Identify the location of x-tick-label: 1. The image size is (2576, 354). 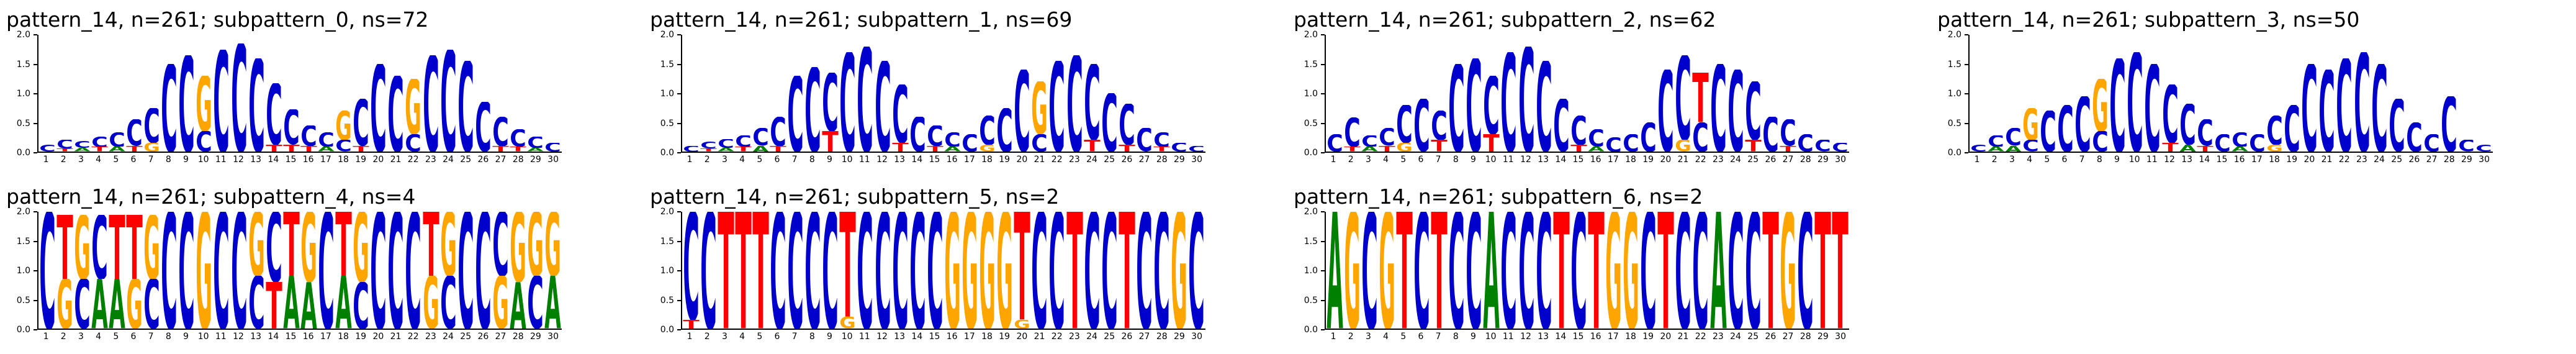
(1333, 337).